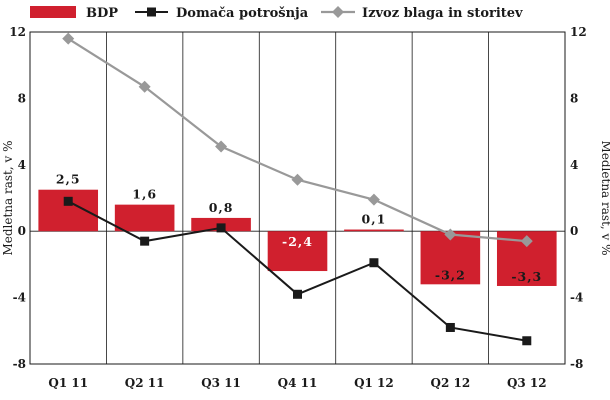 This screenshot has width=610, height=400. Describe the element at coordinates (151, 12) in the screenshot. I see `legend-marker-domaca` at that location.